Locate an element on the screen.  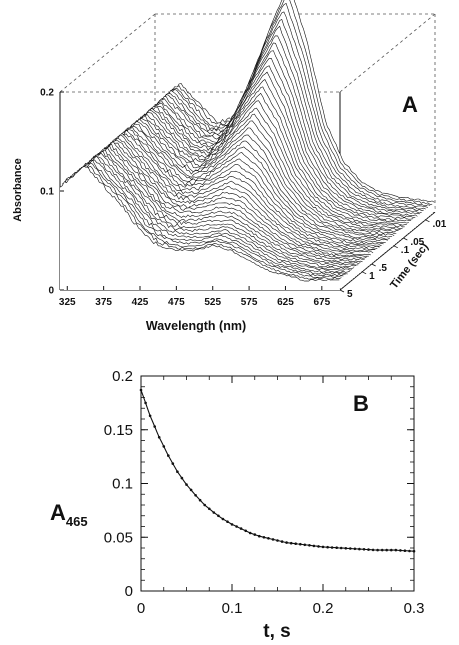
panel-a-letter: A is located at coordinates (410, 104).